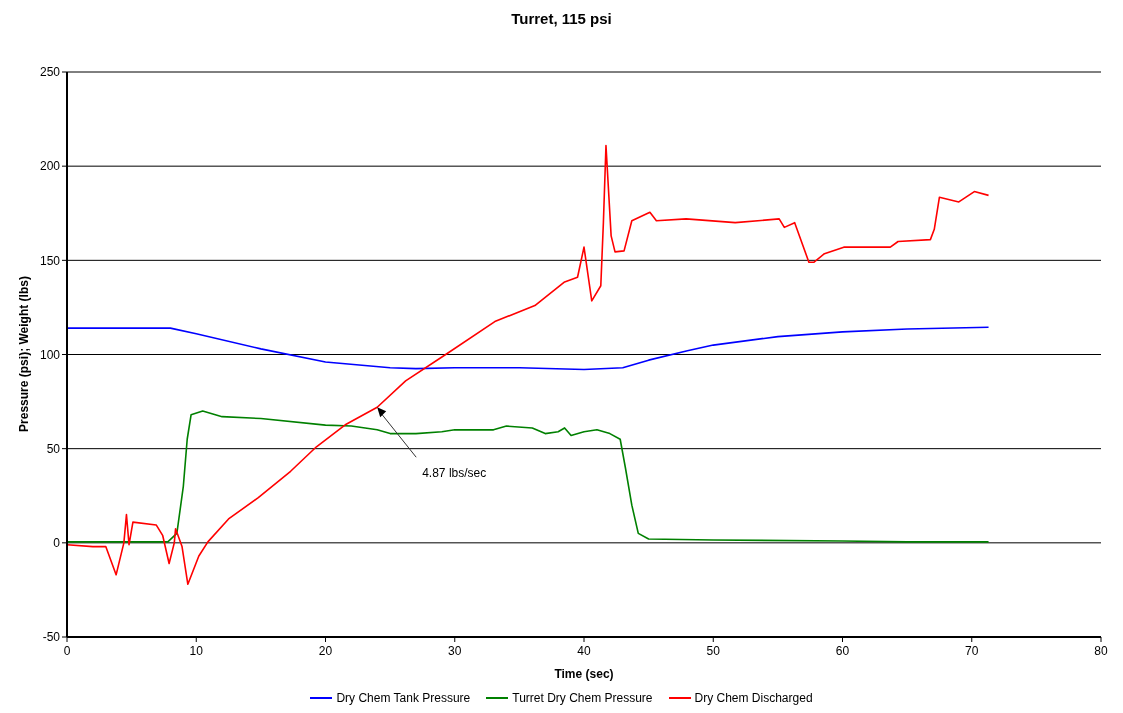 The height and width of the screenshot is (713, 1123). I want to click on legend-label: Dry Chem Tank Pressure, so click(403, 698).